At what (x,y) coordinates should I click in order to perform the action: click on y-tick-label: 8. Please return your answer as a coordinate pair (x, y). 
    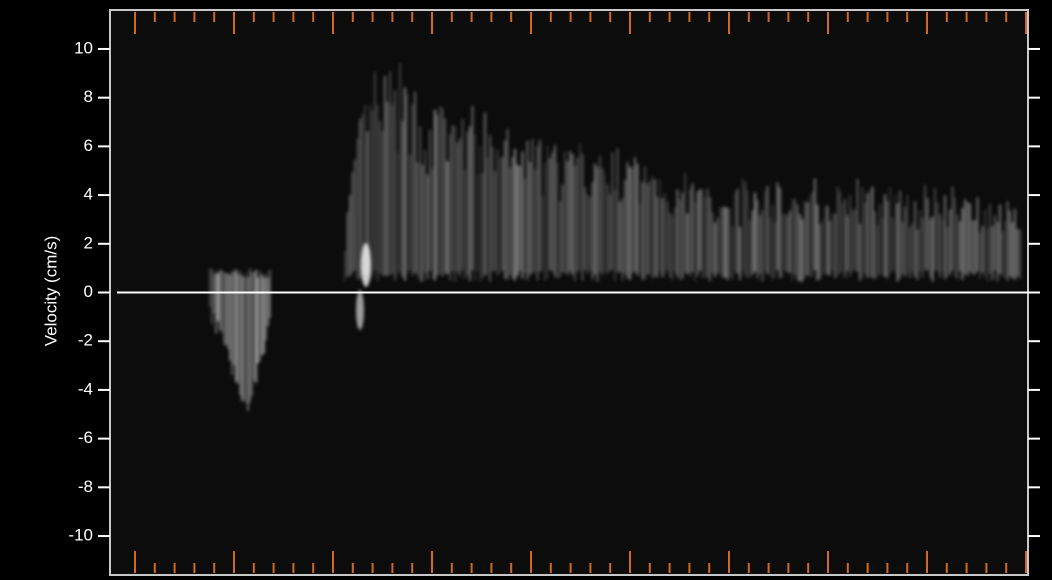
    Looking at the image, I should click on (88, 96).